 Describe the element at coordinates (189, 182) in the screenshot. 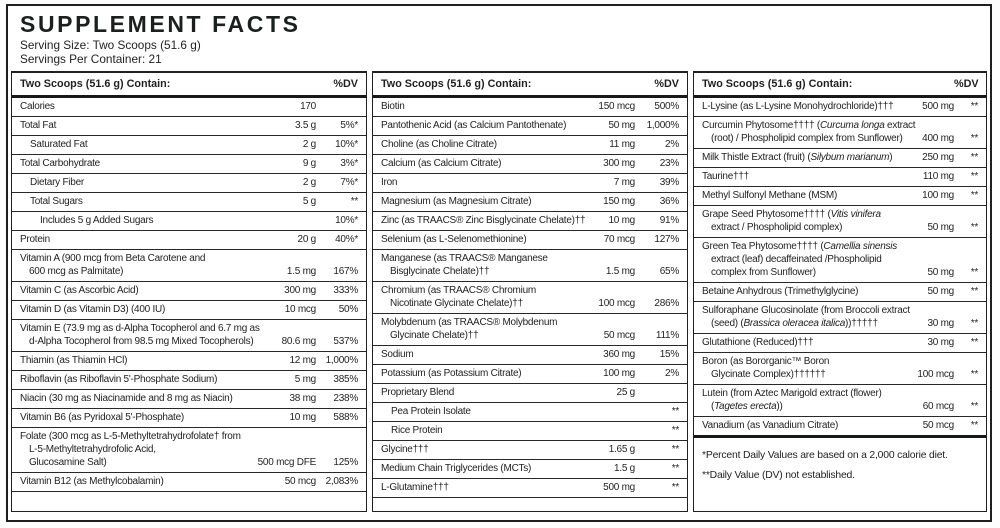

I see `nutrient-last-line: Dietary Fiber 2 g 7%*` at that location.